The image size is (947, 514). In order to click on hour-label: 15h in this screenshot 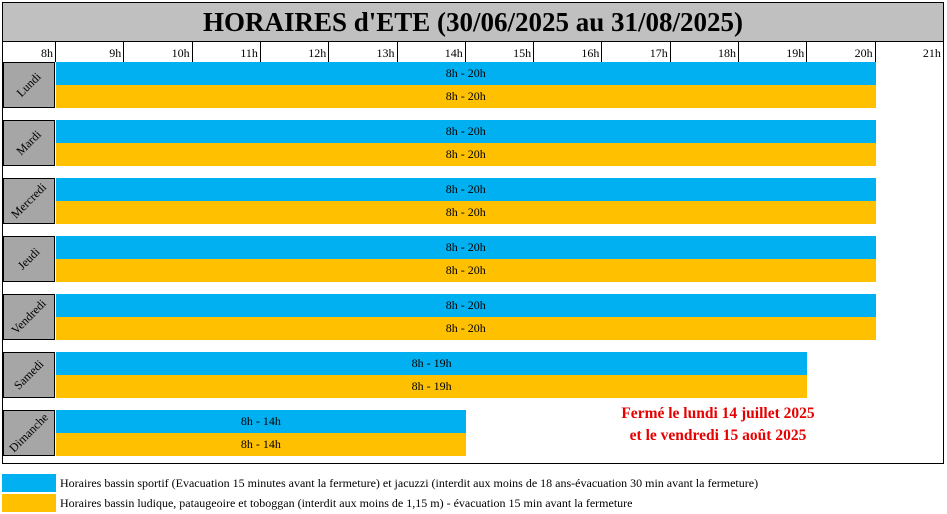, I will do `click(522, 53)`.